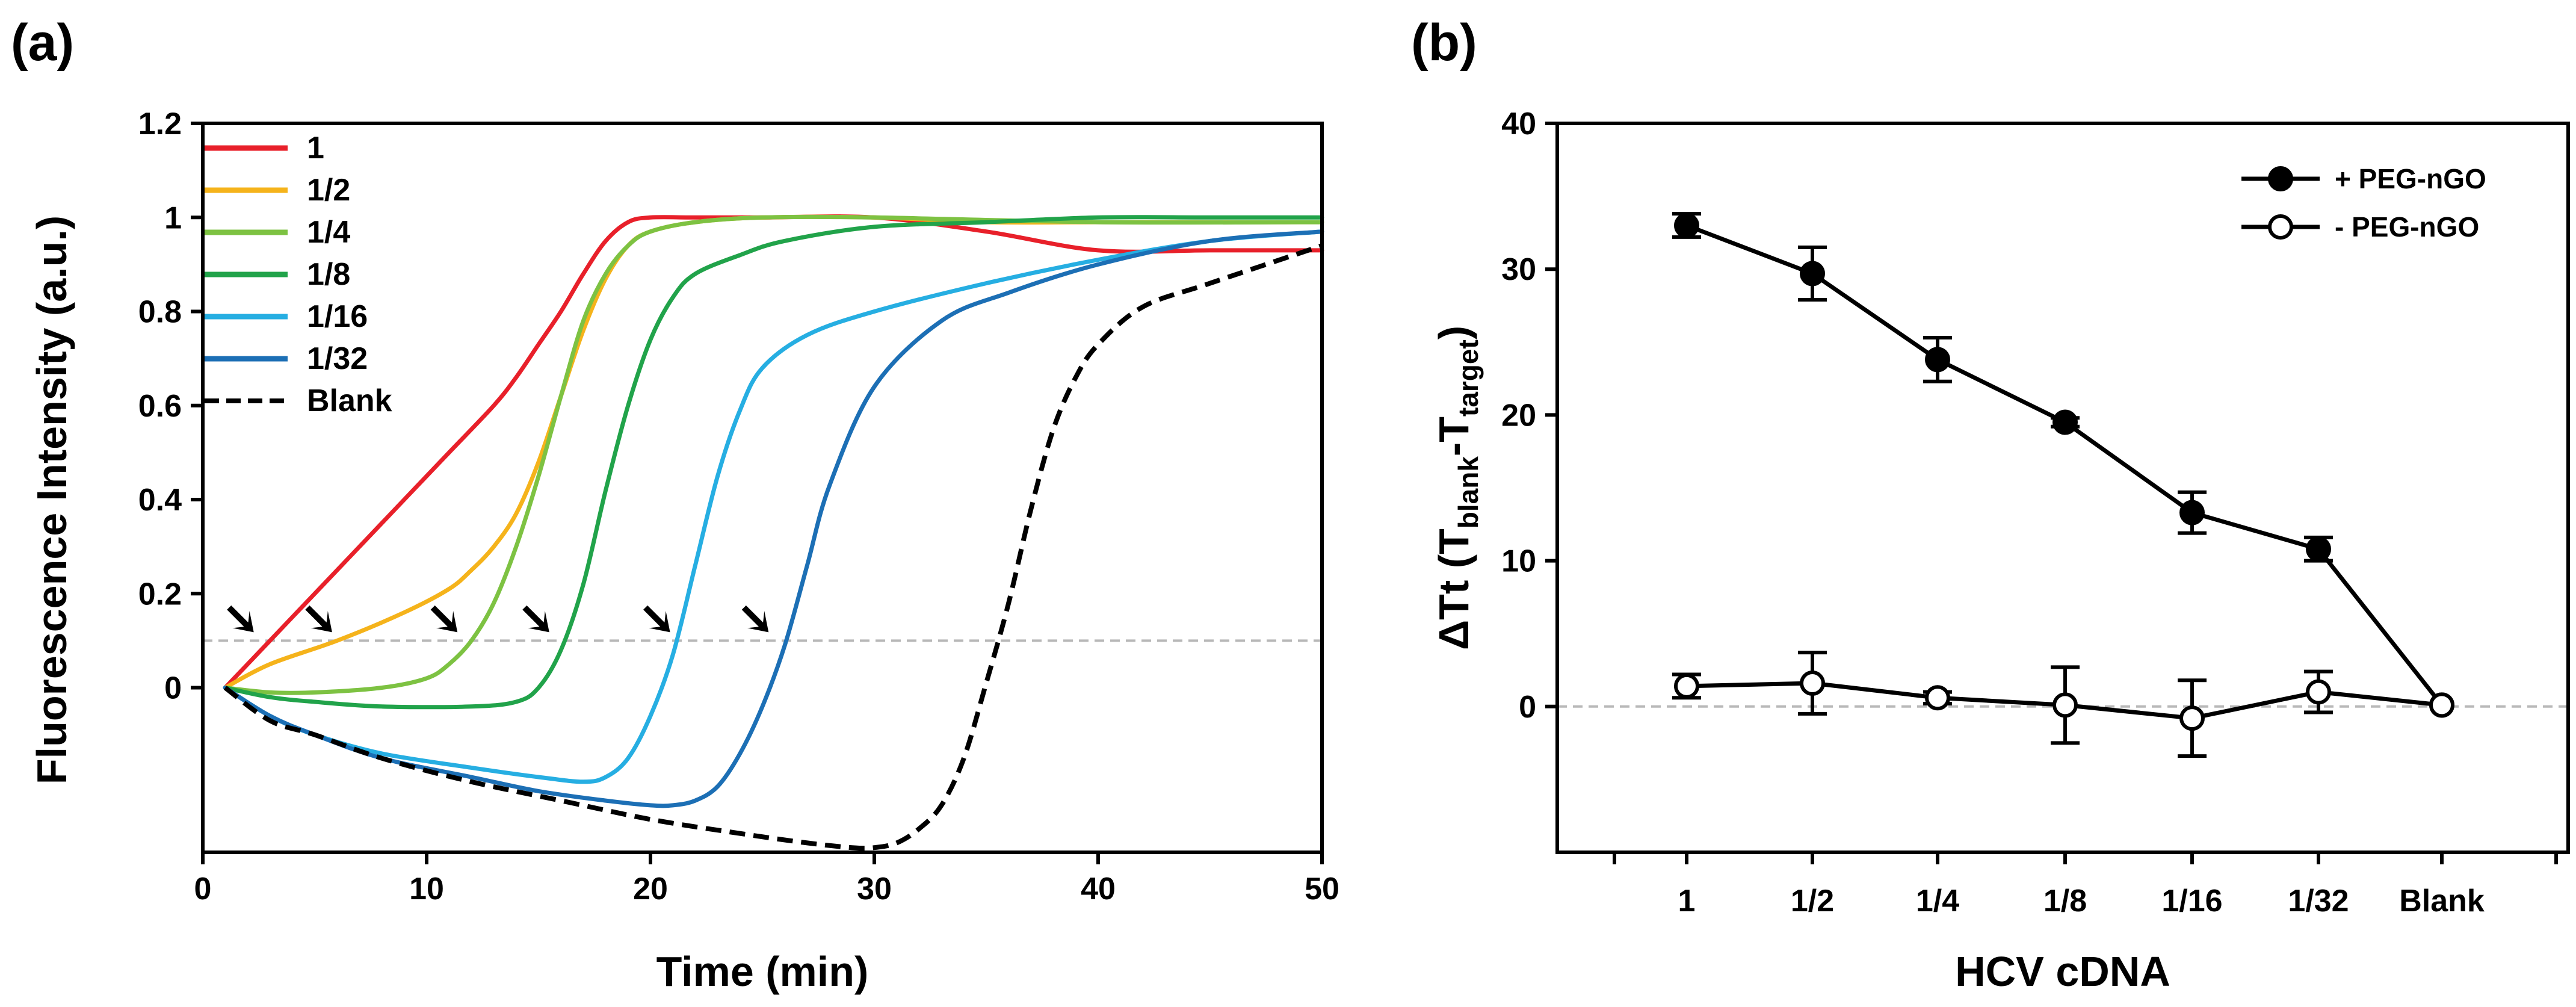 This screenshot has height=1007, width=2576. What do you see at coordinates (328, 274) in the screenshot?
I see `legend-label-3: 1/8` at bounding box center [328, 274].